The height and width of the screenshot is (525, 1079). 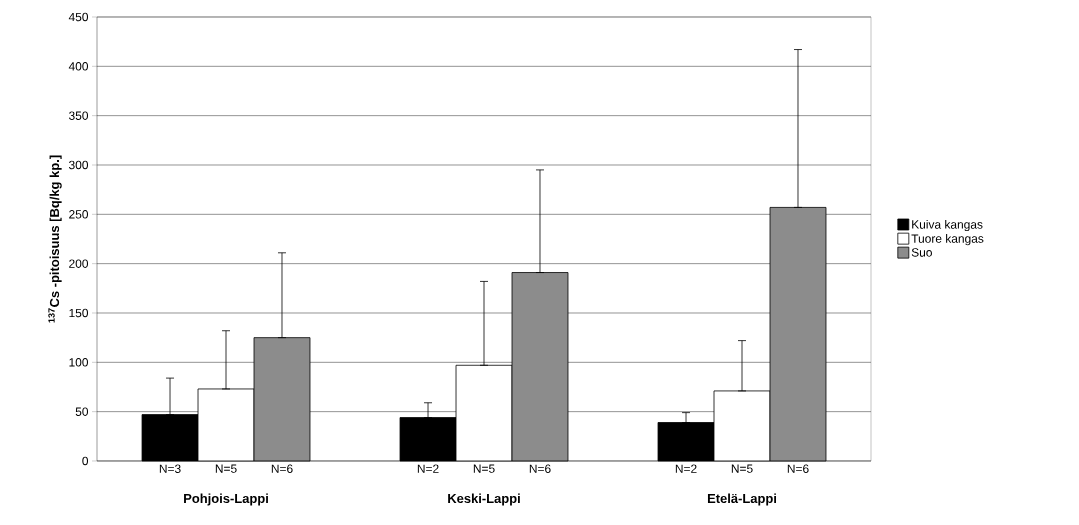 I want to click on y-tick-label: 300, so click(x=79, y=165).